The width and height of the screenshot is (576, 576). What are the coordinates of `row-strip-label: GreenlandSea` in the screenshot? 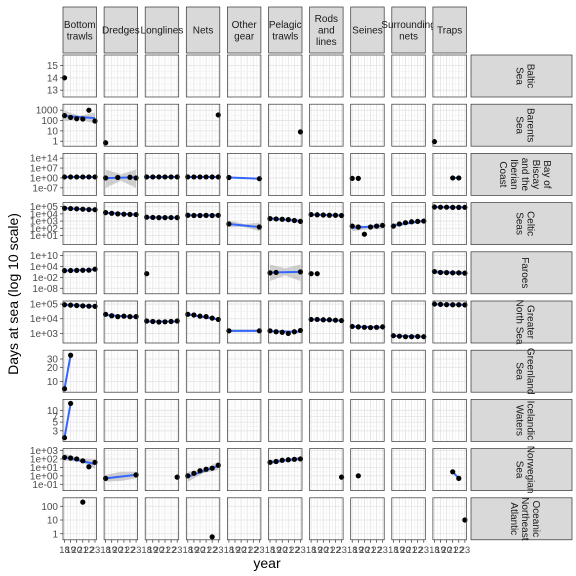 It's located at (525, 371).